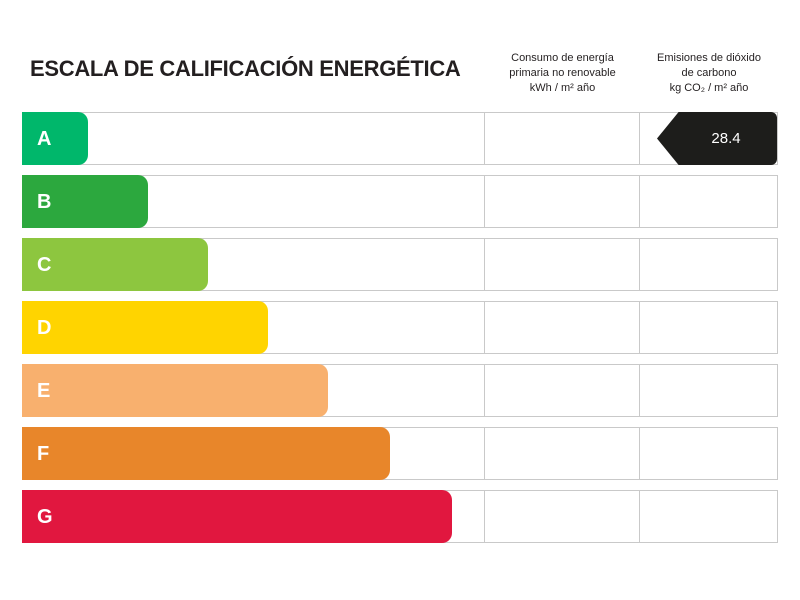 The image size is (800, 600). What do you see at coordinates (253, 138) in the screenshot?
I see `scale-cell-a: A` at bounding box center [253, 138].